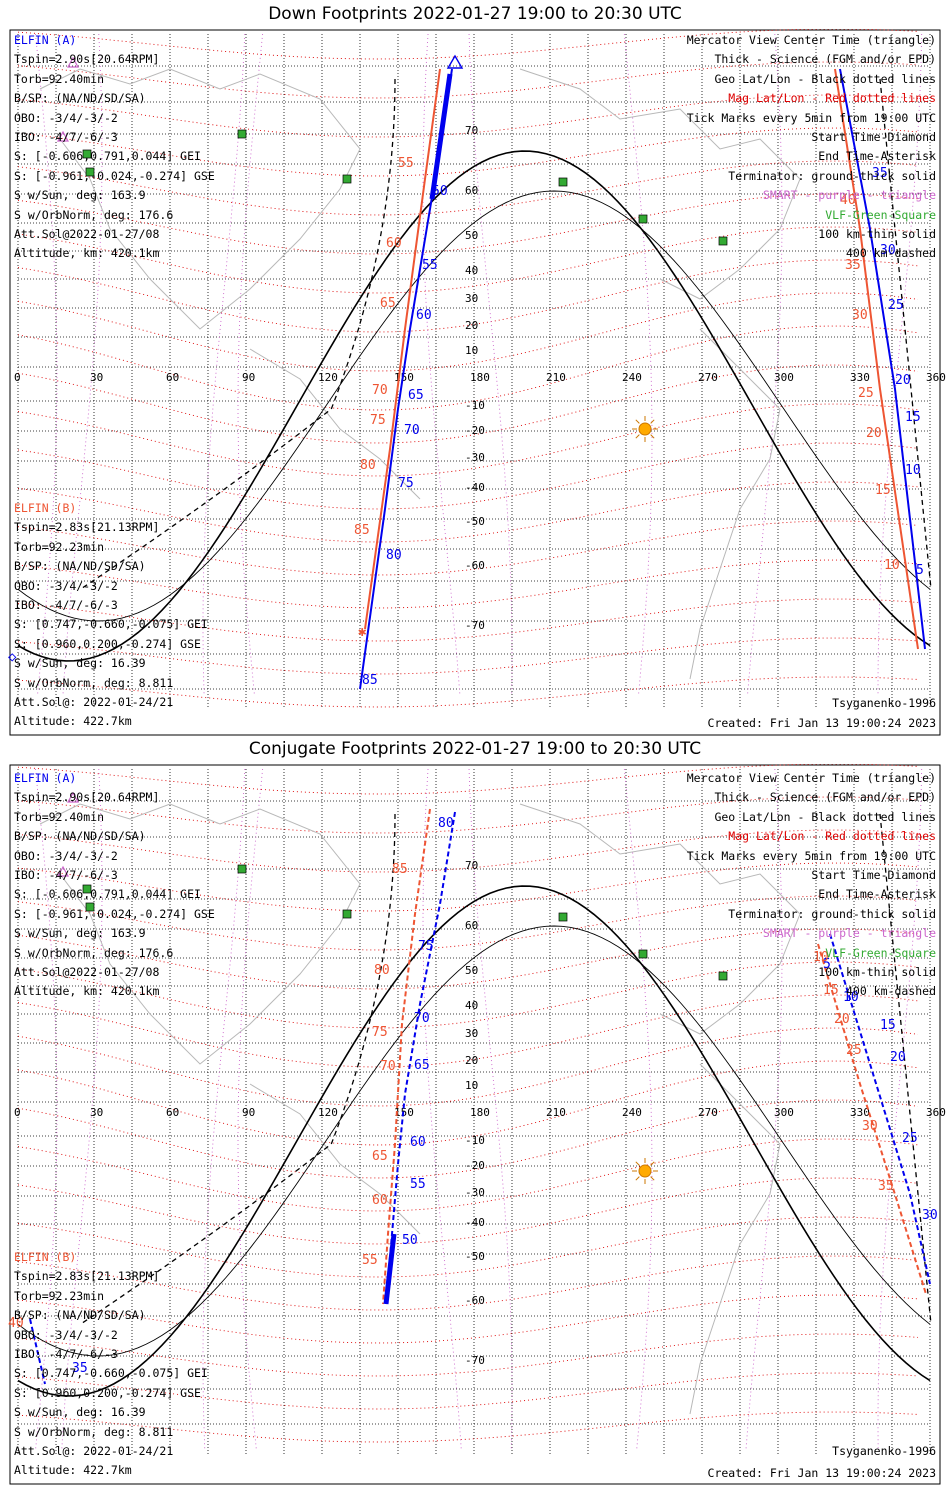 The width and height of the screenshot is (950, 1500). Describe the element at coordinates (811, 117) in the screenshot. I see `legend-line: Tick Marks every 5min from 19:00 UTC` at that location.